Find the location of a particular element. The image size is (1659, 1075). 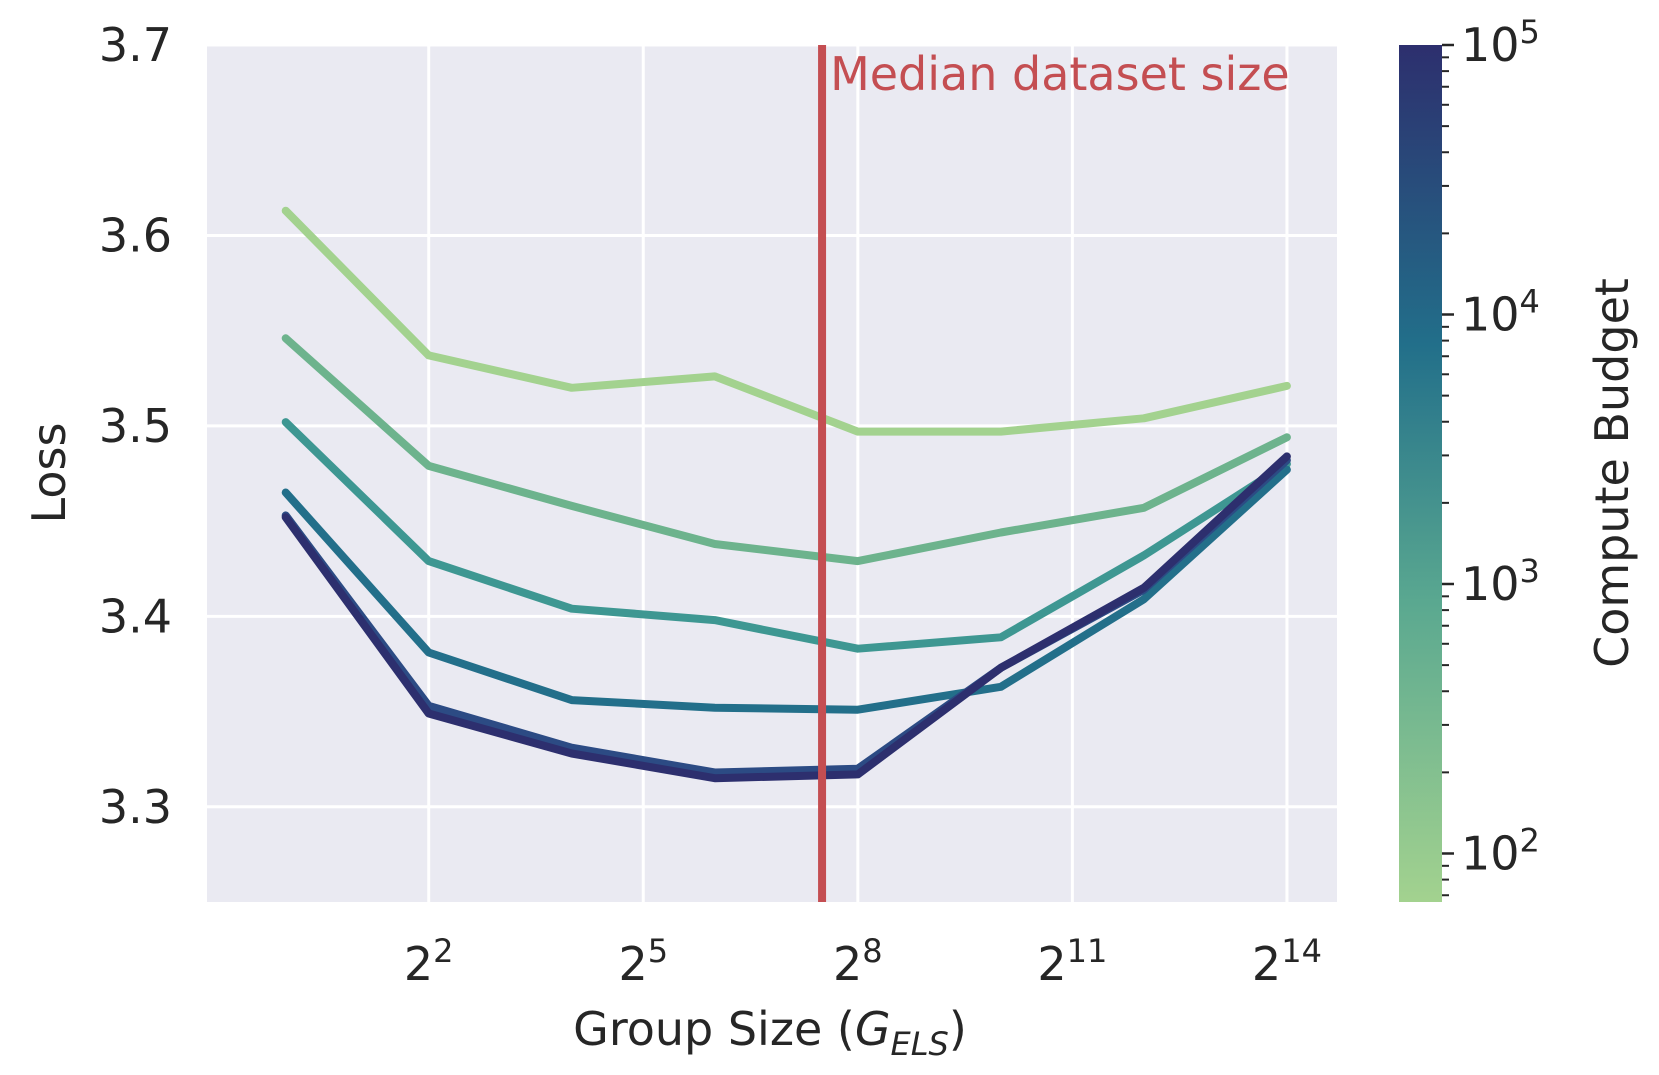

y-tick-labels: 3.3 3.4 3.5 3.6 3.7 is located at coordinates (135, 426).